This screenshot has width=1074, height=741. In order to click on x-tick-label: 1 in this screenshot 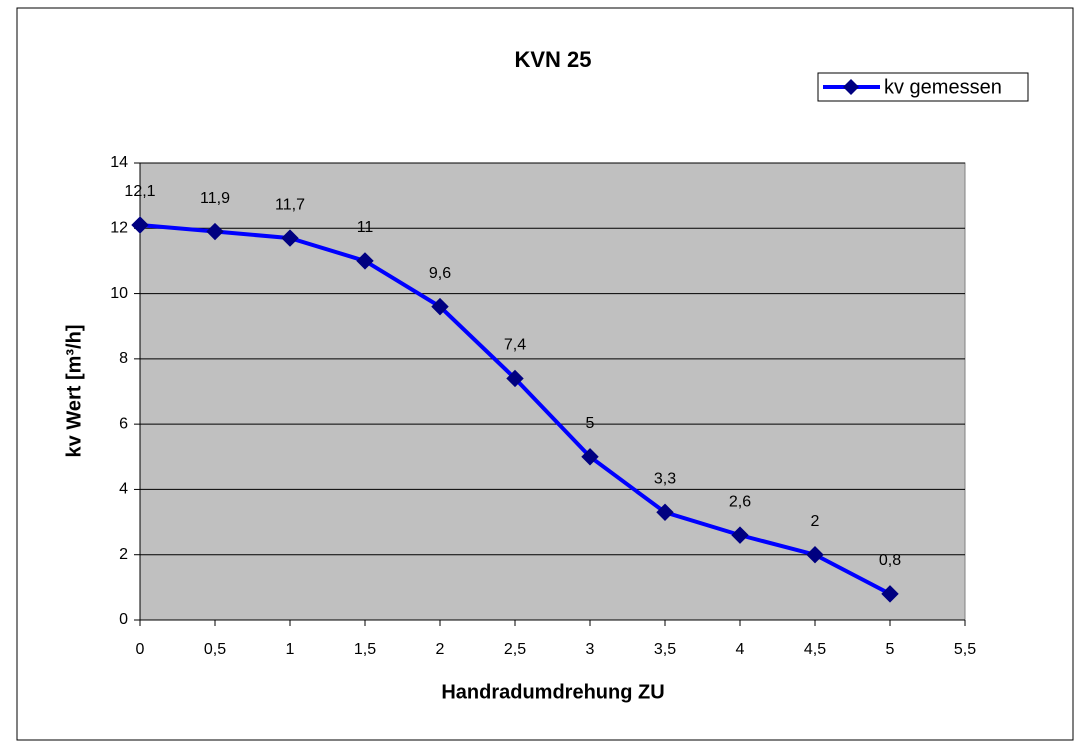, I will do `click(290, 649)`.